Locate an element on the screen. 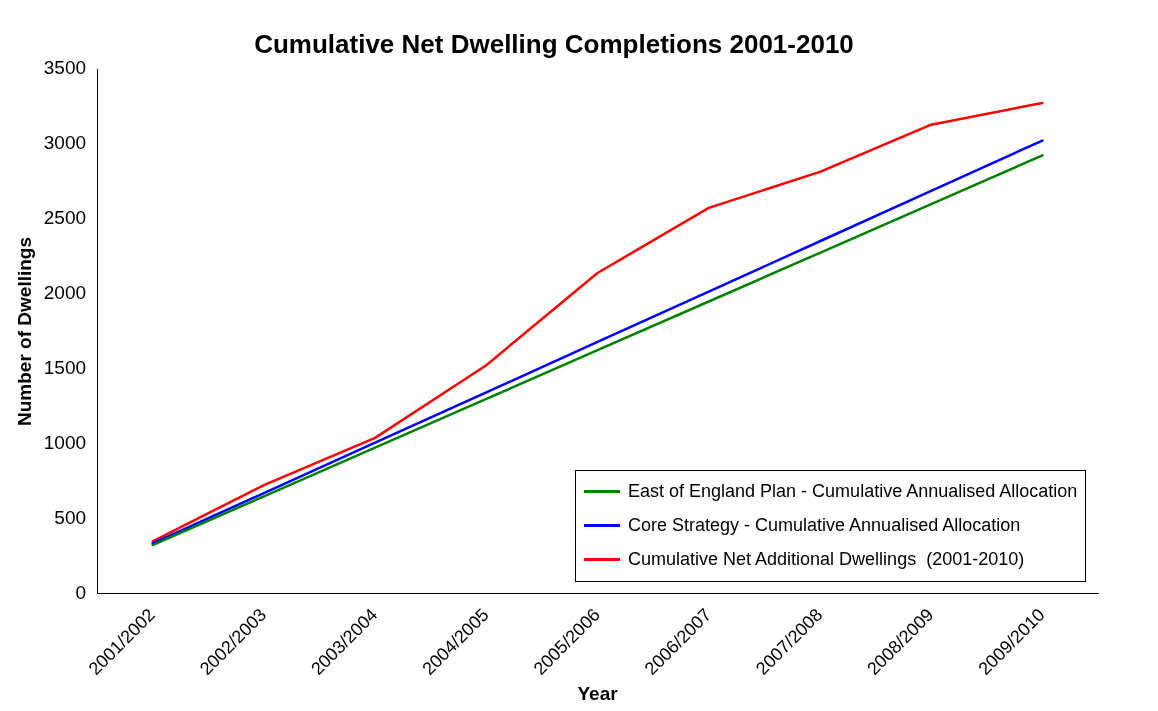 The height and width of the screenshot is (711, 1158). y-tick-label: 2500 is located at coordinates (65, 218).